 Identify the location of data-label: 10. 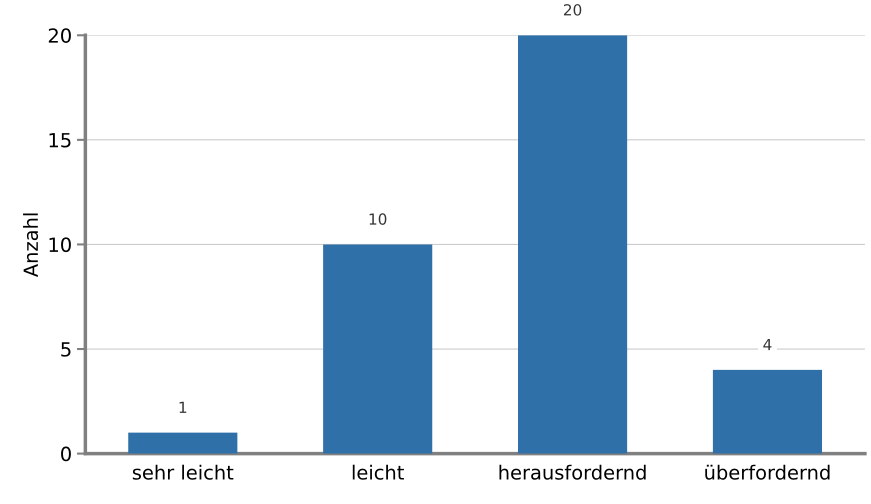
(378, 219).